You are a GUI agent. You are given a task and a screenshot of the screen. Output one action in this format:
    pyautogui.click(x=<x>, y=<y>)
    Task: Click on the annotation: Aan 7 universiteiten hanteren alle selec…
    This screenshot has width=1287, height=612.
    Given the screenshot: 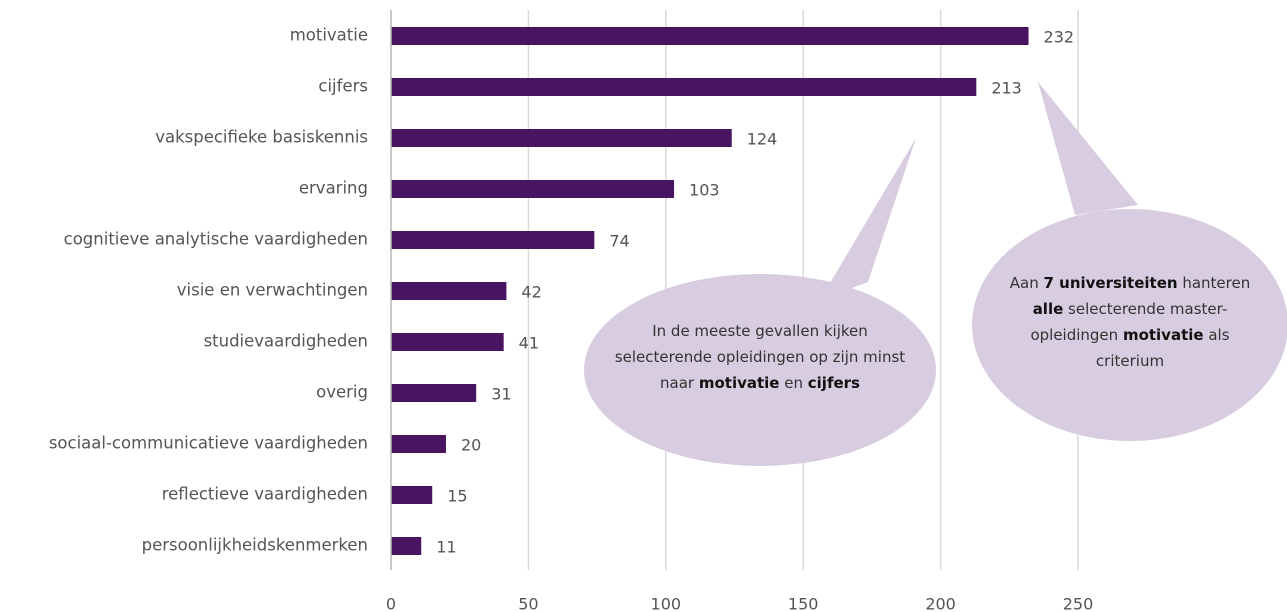 What is the action you would take?
    pyautogui.click(x=1130, y=322)
    